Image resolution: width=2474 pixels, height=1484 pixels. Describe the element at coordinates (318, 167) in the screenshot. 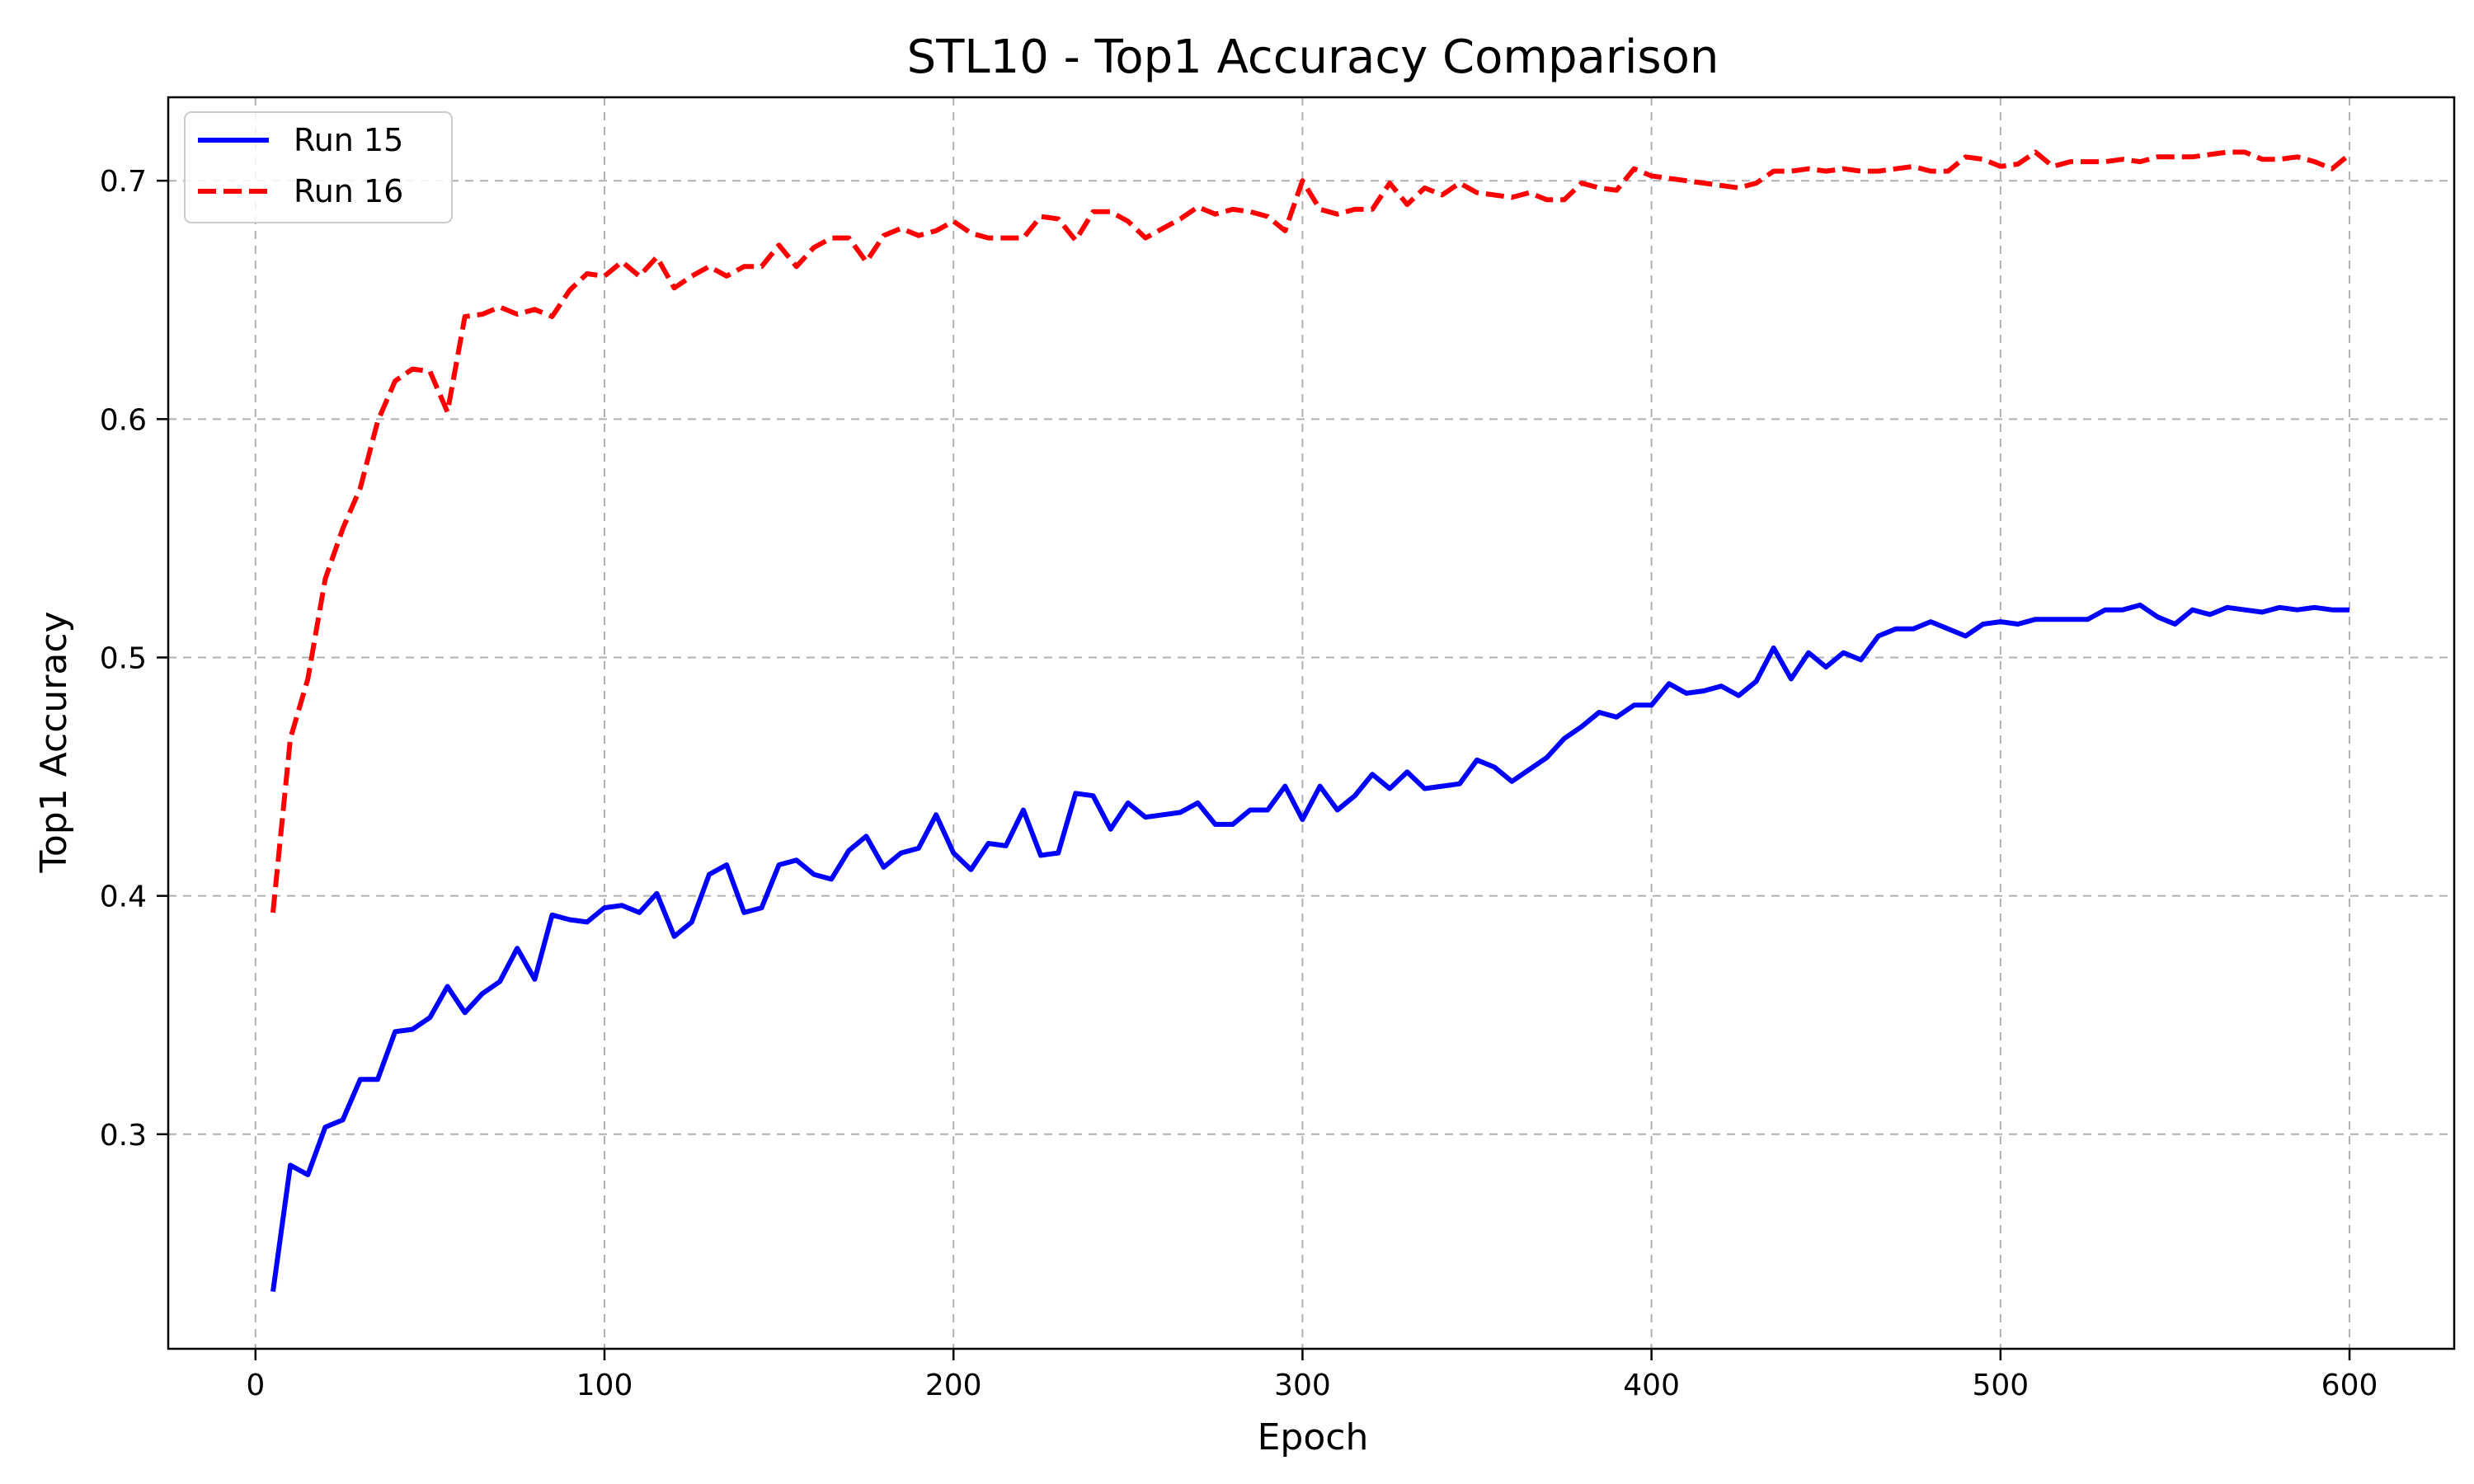

I see `legend: Run 15 Run 16` at that location.